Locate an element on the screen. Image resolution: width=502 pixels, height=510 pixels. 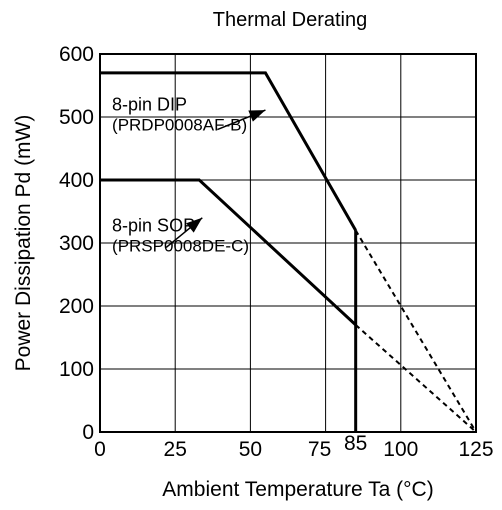
x-tick-label-extra: 85 is located at coordinates (355, 443).